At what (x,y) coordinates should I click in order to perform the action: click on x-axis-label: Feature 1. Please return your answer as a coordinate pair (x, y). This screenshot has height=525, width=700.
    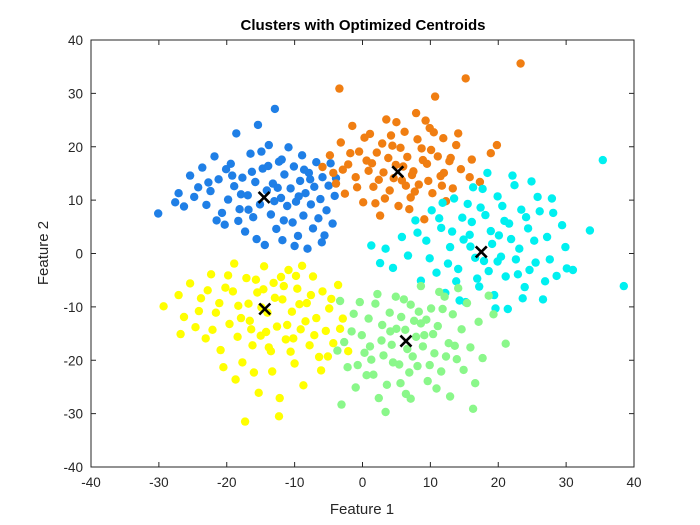
    Looking at the image, I should click on (362, 509).